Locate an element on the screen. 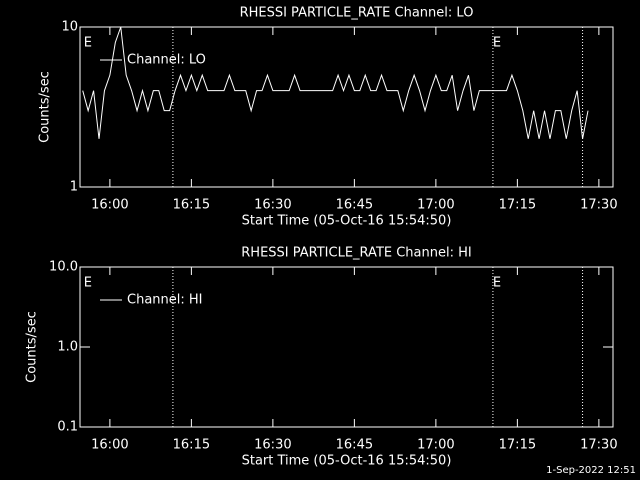  legend-label: Channel: HI is located at coordinates (165, 300).